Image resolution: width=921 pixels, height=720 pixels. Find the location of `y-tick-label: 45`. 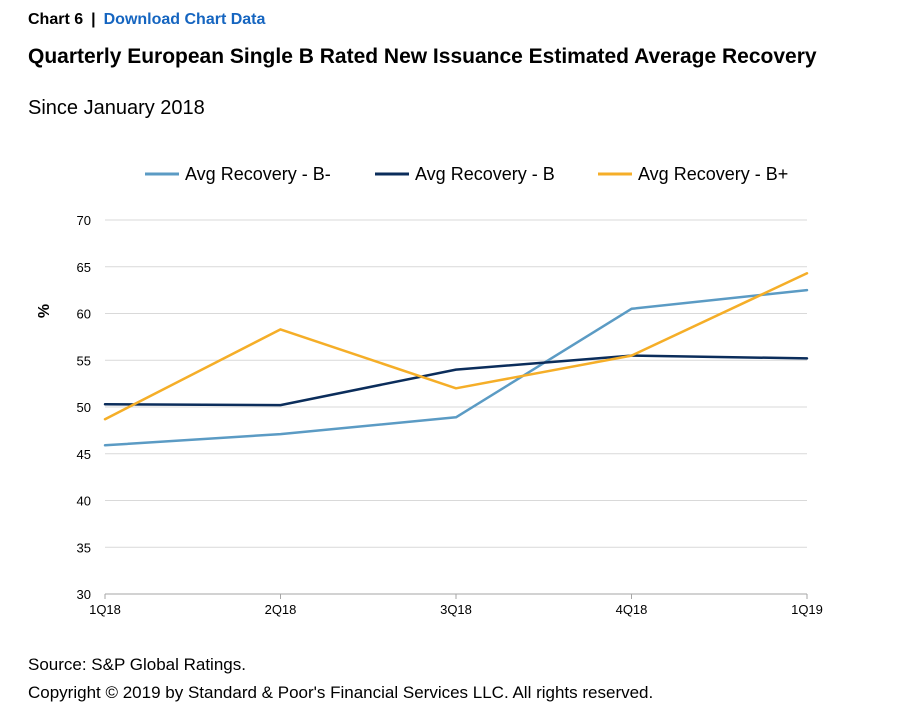

y-tick-label: 45 is located at coordinates (84, 454).